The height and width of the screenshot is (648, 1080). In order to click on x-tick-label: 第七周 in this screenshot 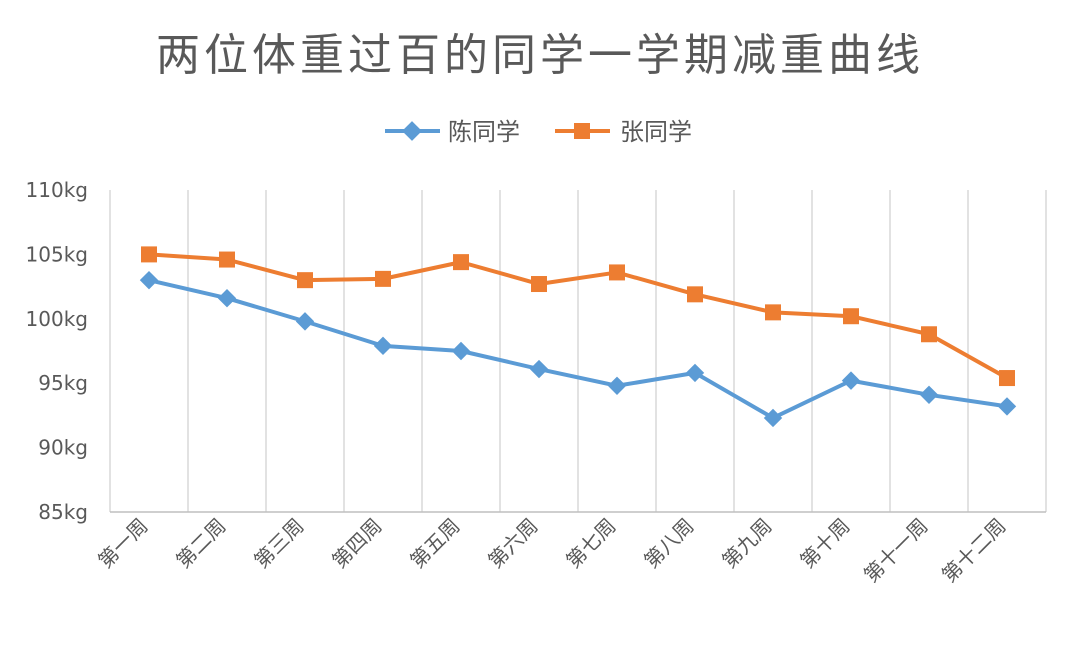, I will do `click(590, 543)`.